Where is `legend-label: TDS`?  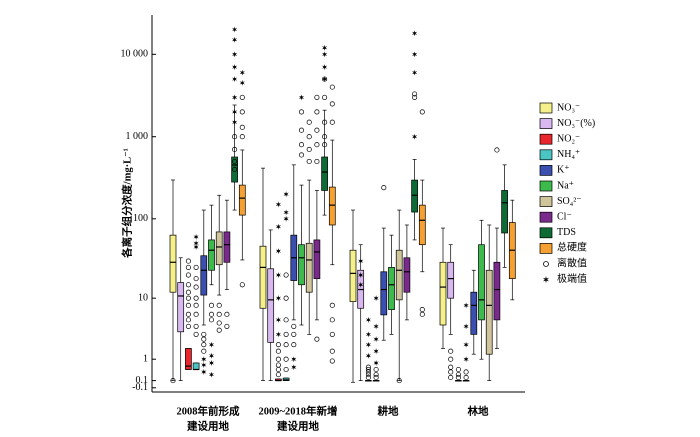
legend-label: TDS is located at coordinates (566, 232).